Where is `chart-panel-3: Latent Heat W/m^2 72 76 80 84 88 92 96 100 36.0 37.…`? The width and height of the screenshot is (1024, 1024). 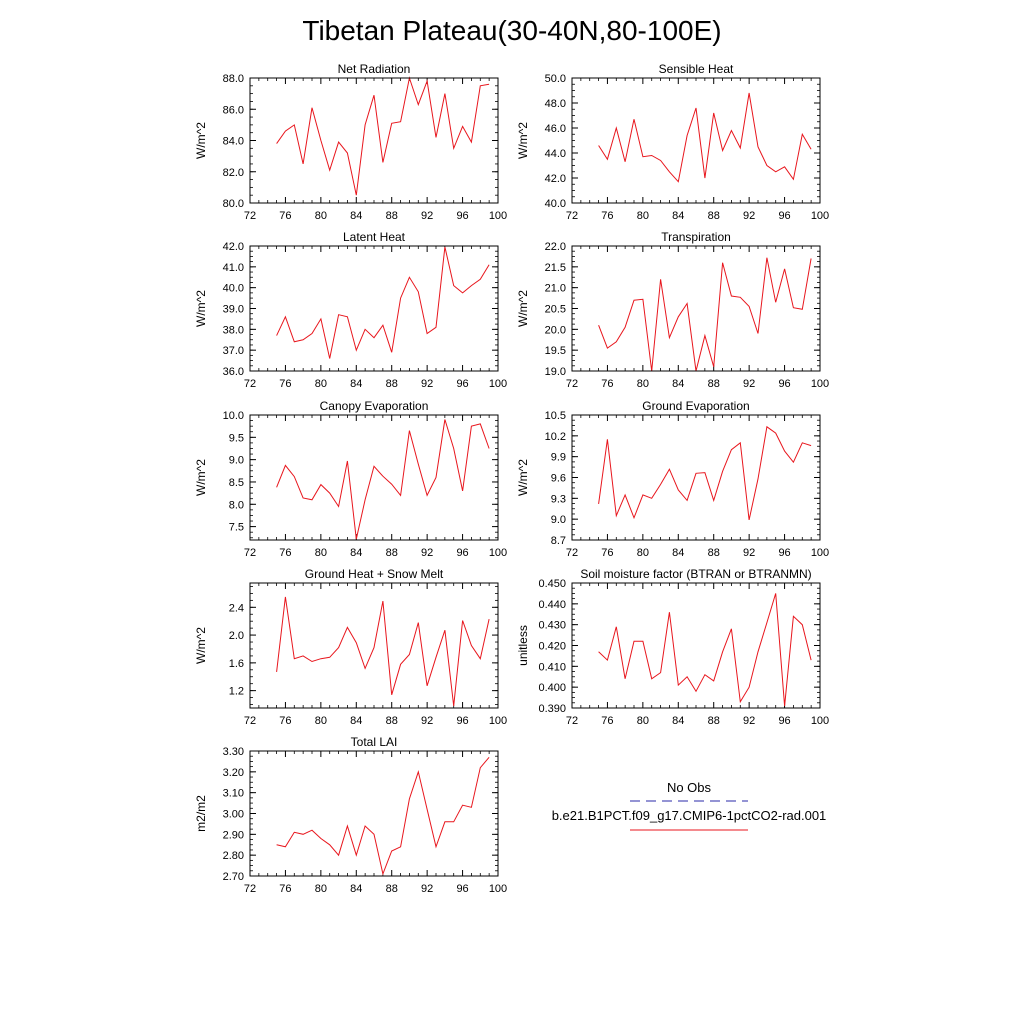 chart-panel-3: Latent Heat W/m^2 72 76 80 84 88 92 96 100 36.0 37.… is located at coordinates (350, 310).